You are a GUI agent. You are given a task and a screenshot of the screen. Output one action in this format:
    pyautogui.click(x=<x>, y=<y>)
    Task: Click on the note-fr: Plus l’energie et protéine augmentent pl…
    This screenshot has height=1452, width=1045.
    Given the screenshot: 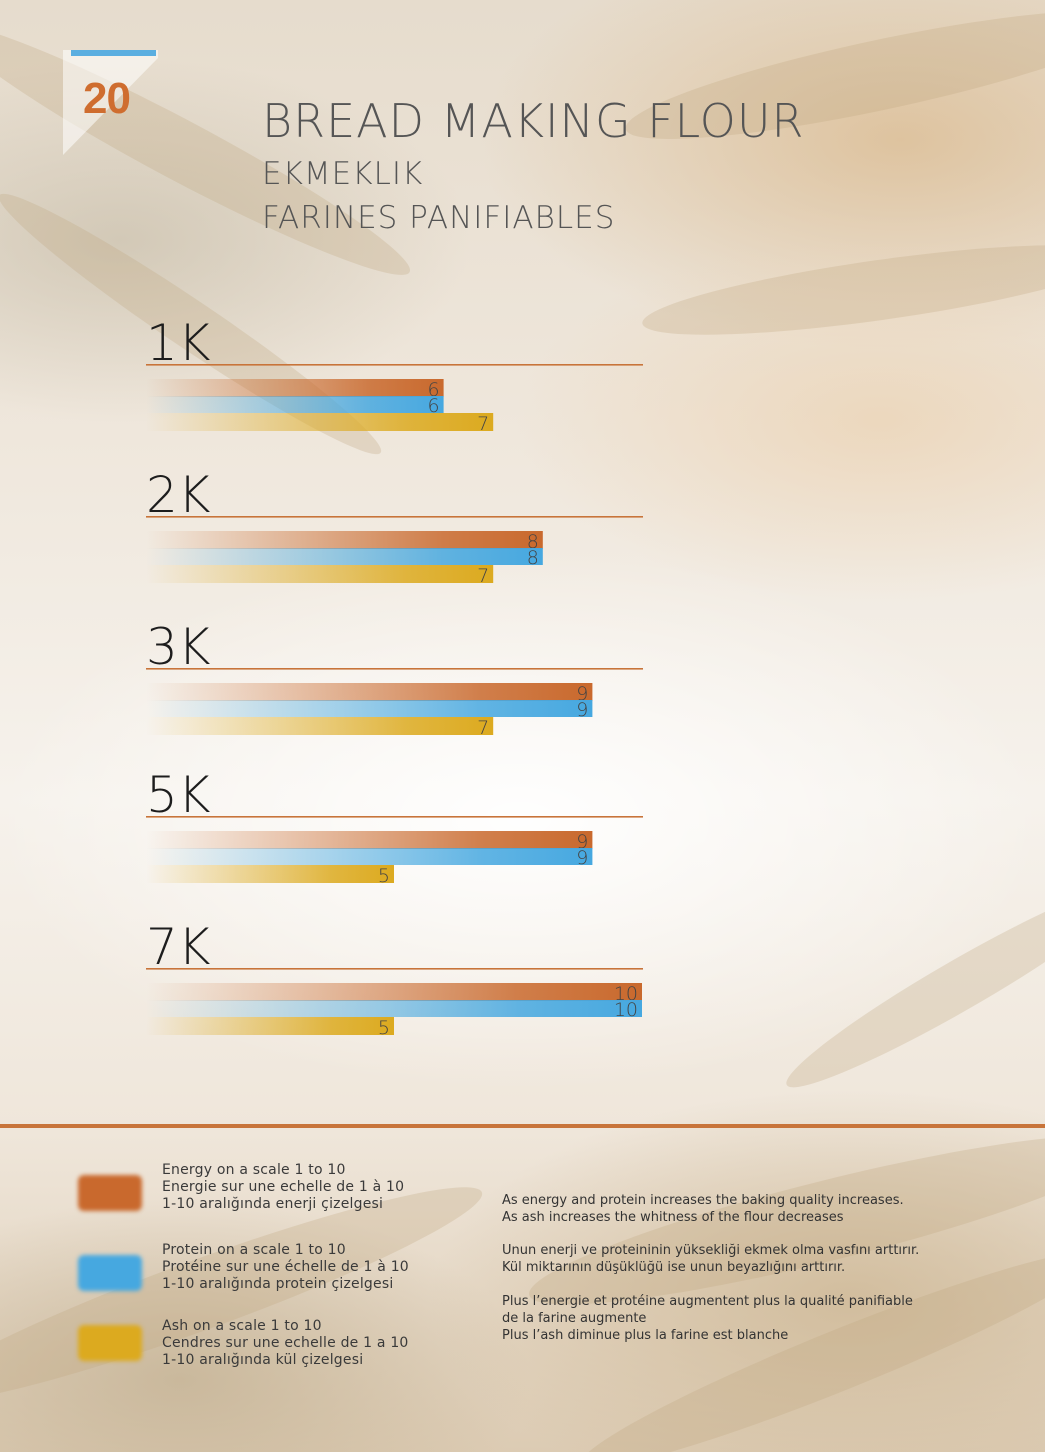 What is the action you would take?
    pyautogui.click(x=707, y=1318)
    